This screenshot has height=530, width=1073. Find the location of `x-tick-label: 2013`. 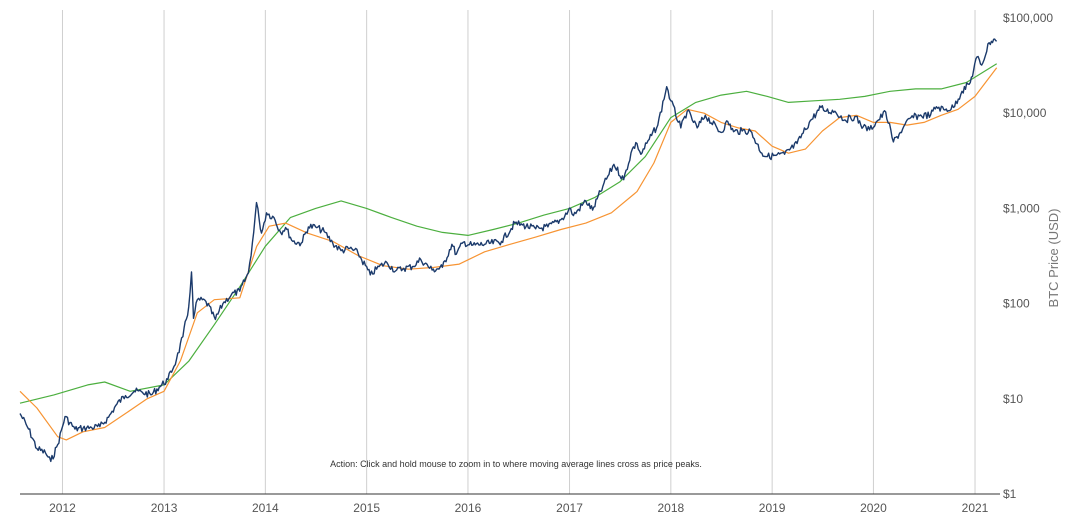

x-tick-label: 2013 is located at coordinates (164, 508).